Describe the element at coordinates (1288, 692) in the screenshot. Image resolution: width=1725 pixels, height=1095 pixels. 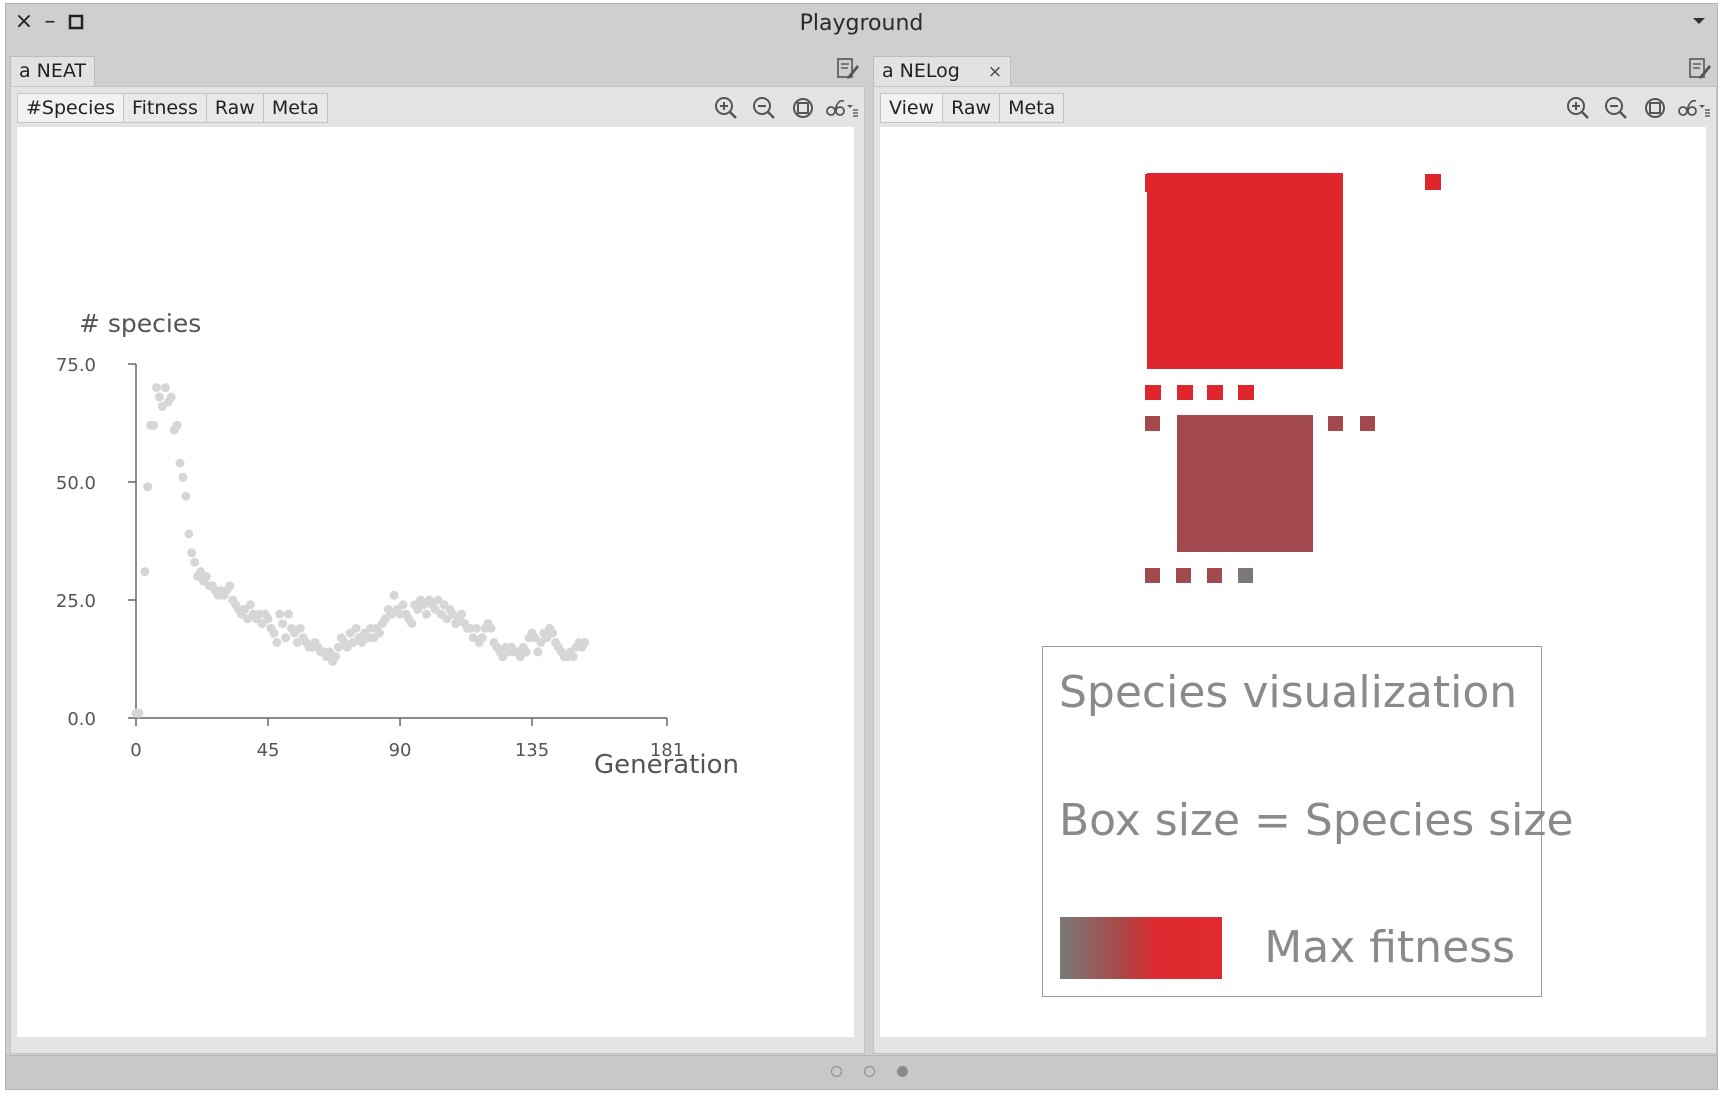
I see `legend-title: Species visualization` at that location.